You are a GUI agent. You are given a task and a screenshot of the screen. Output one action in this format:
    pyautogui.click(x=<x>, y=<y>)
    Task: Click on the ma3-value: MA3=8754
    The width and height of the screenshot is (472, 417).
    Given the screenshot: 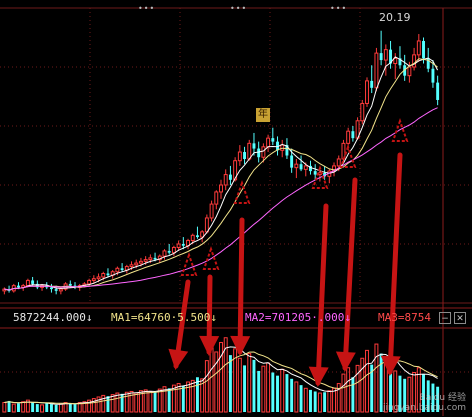 What is the action you would take?
    pyautogui.click(x=404, y=317)
    